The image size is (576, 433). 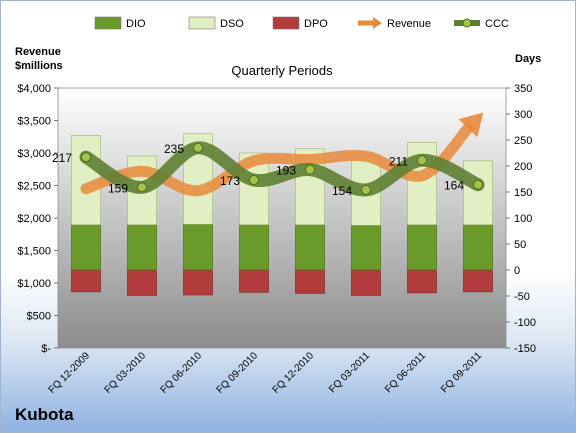 What do you see at coordinates (398, 161) in the screenshot?
I see `ccc-data-label: 211` at bounding box center [398, 161].